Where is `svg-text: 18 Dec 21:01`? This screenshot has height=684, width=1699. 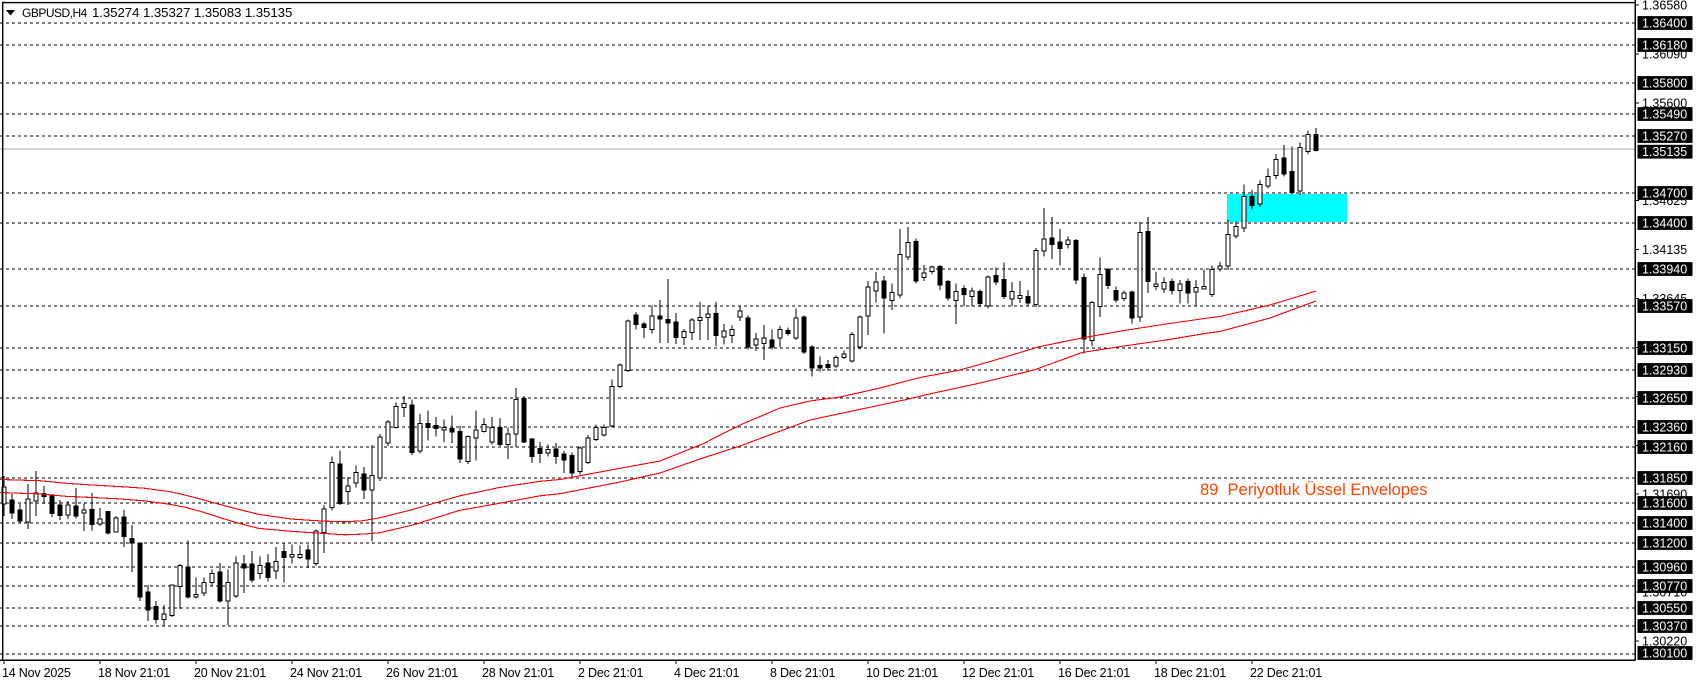
svg-text: 18 Dec 21:01 is located at coordinates (1190, 673).